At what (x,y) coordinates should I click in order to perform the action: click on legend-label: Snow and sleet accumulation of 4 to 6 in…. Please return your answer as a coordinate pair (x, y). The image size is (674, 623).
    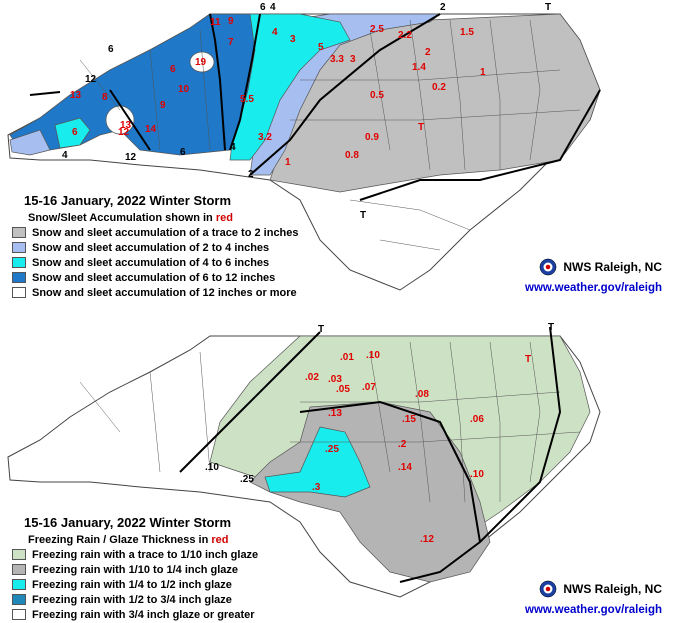
    Looking at the image, I should click on (151, 262).